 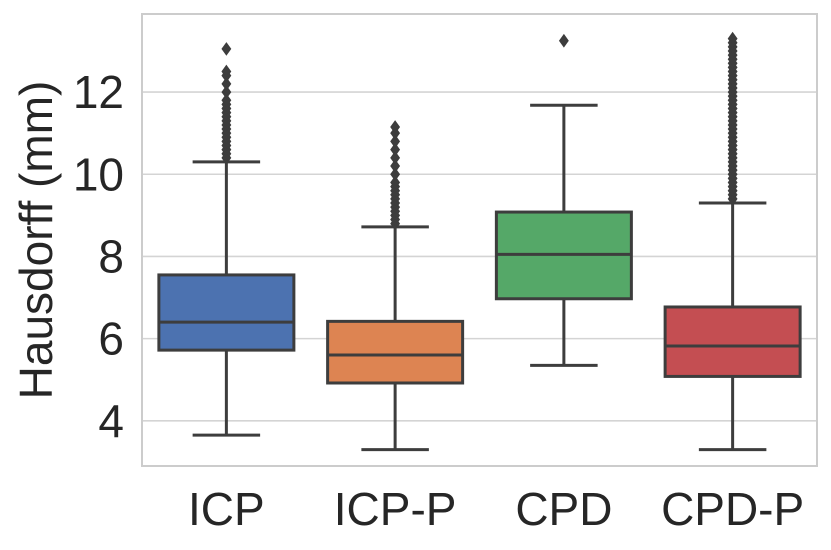 What do you see at coordinates (36, 240) in the screenshot?
I see `y-axis-label: Hausdorff (mm)` at bounding box center [36, 240].